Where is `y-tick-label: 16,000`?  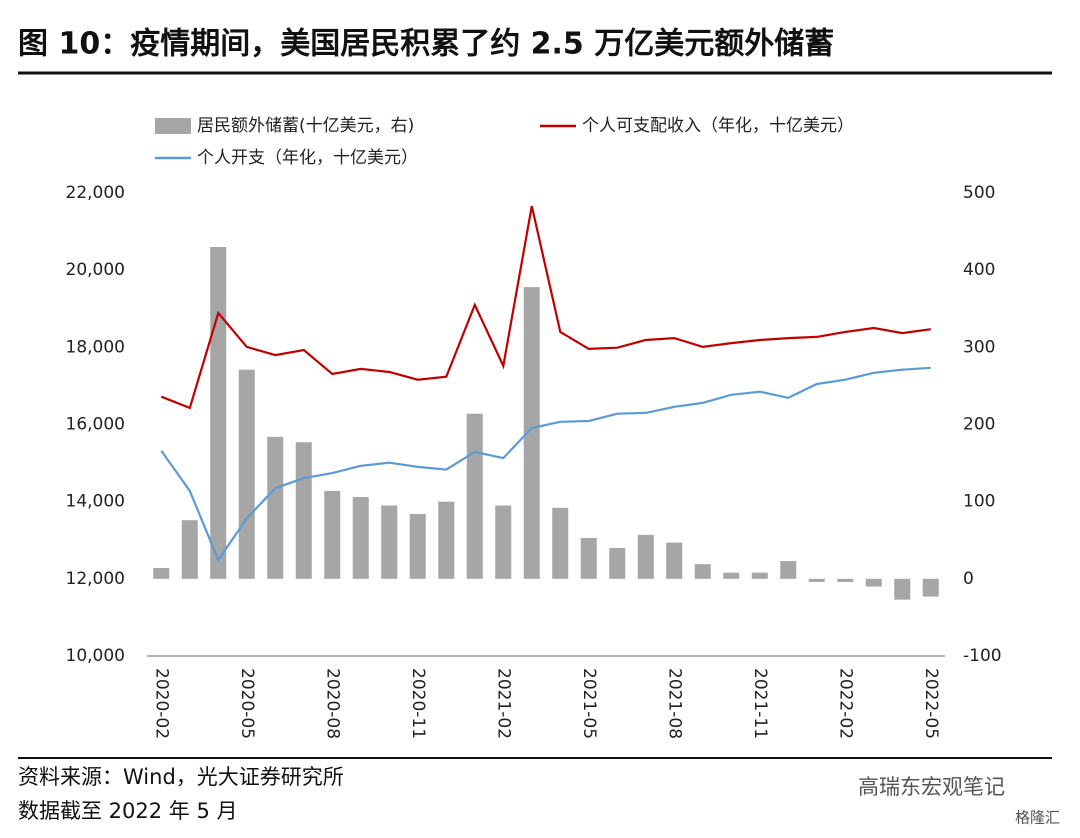 y-tick-label: 16,000 is located at coordinates (95, 425).